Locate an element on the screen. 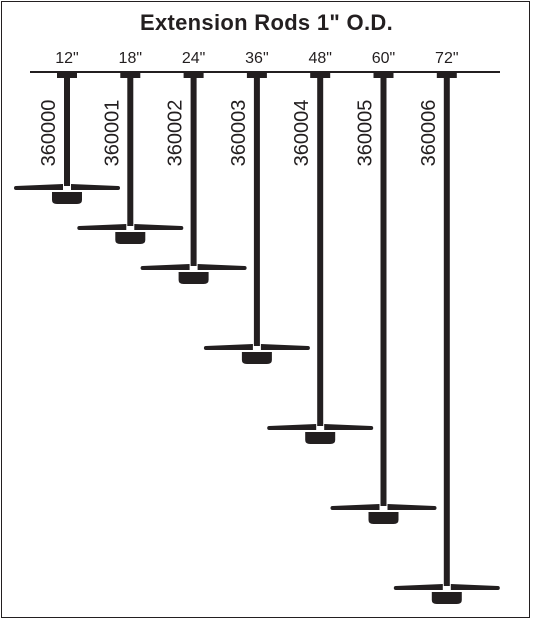 The height and width of the screenshot is (621, 533). rod-length-label: 48" is located at coordinates (319, 58).